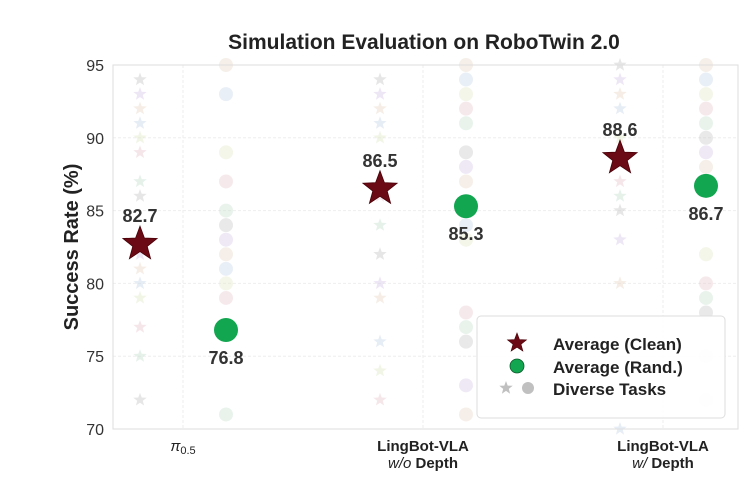  Describe the element at coordinates (95, 284) in the screenshot. I see `y-tick-label: 80` at that location.